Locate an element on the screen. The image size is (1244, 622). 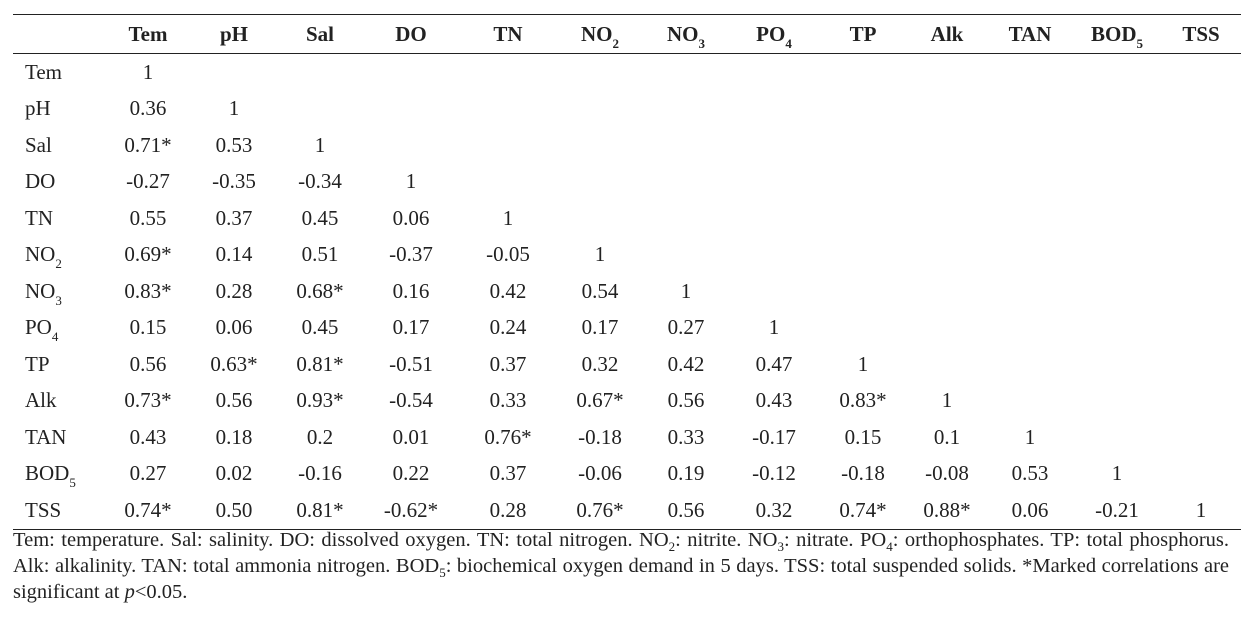
footnote-text: : nitrate. PO is located at coordinates (835, 540).